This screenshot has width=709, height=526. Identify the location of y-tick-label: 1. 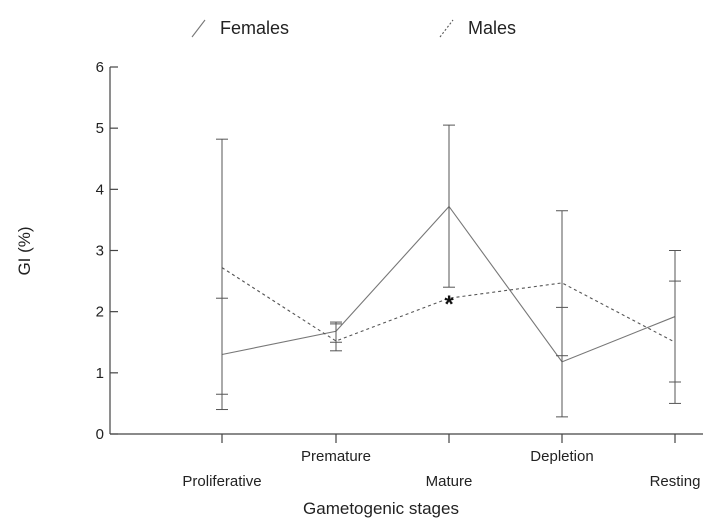
(100, 373).